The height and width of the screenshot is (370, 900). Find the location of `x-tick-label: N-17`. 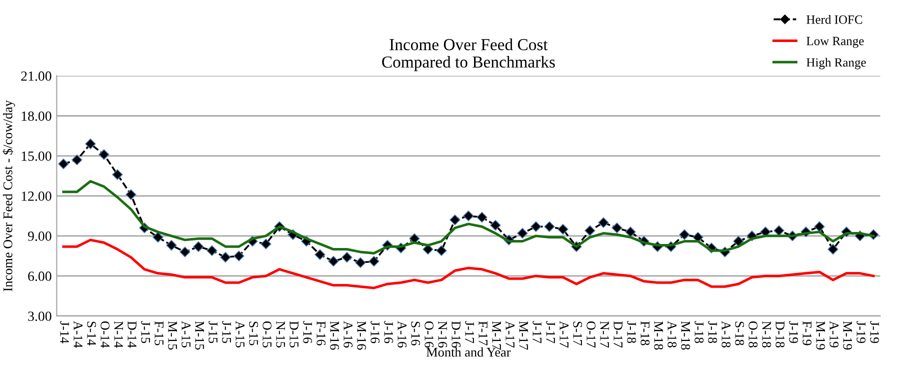

x-tick-label: N-17 is located at coordinates (604, 334).